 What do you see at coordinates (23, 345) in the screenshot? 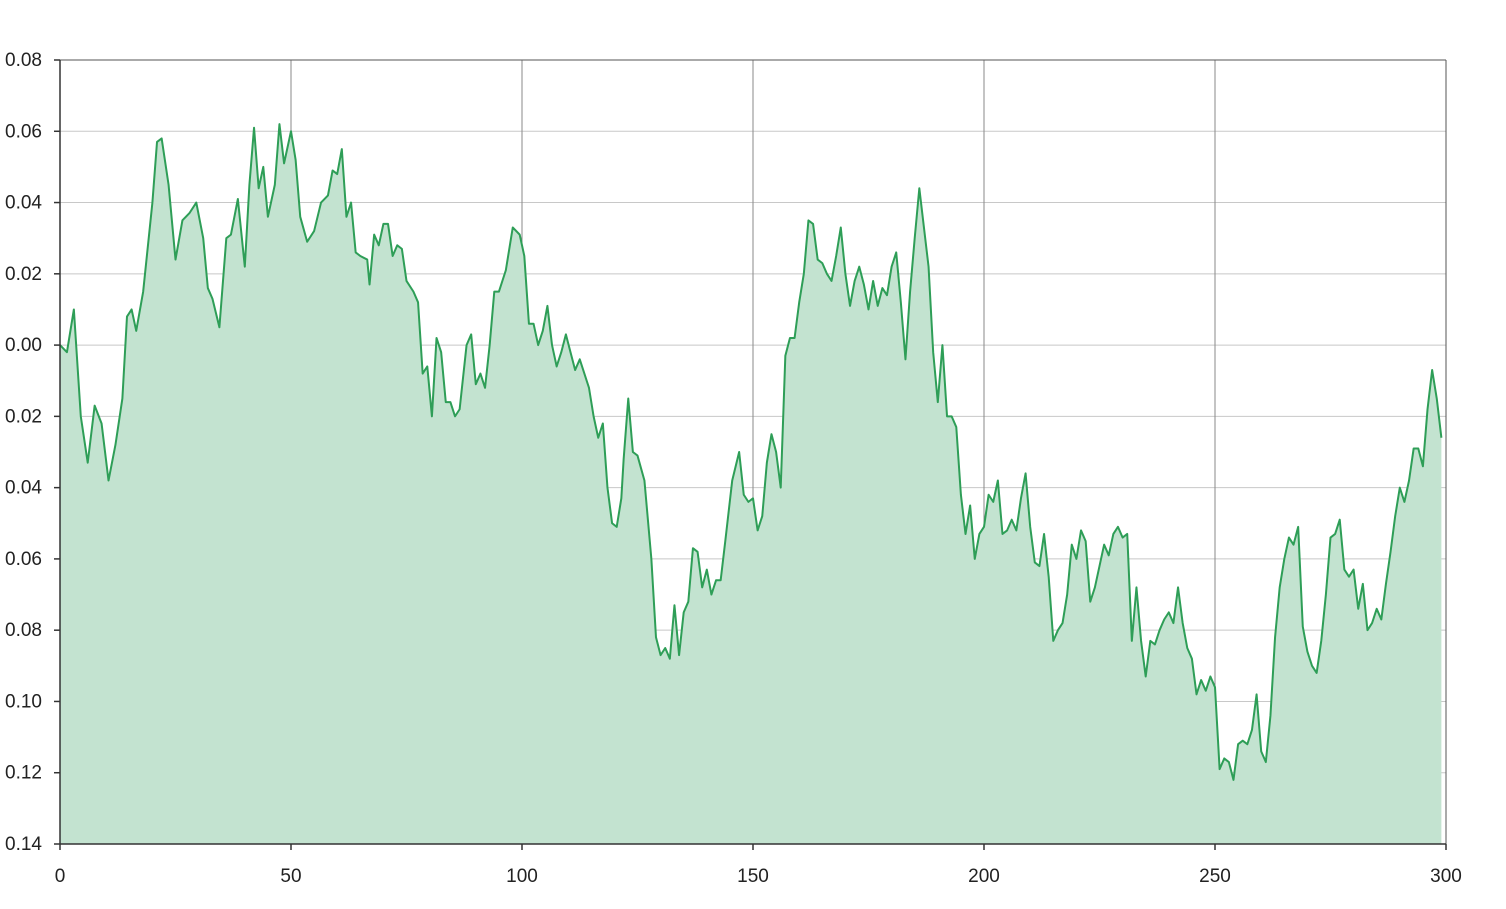
I see `y-tick-label: 0.00` at bounding box center [23, 345].